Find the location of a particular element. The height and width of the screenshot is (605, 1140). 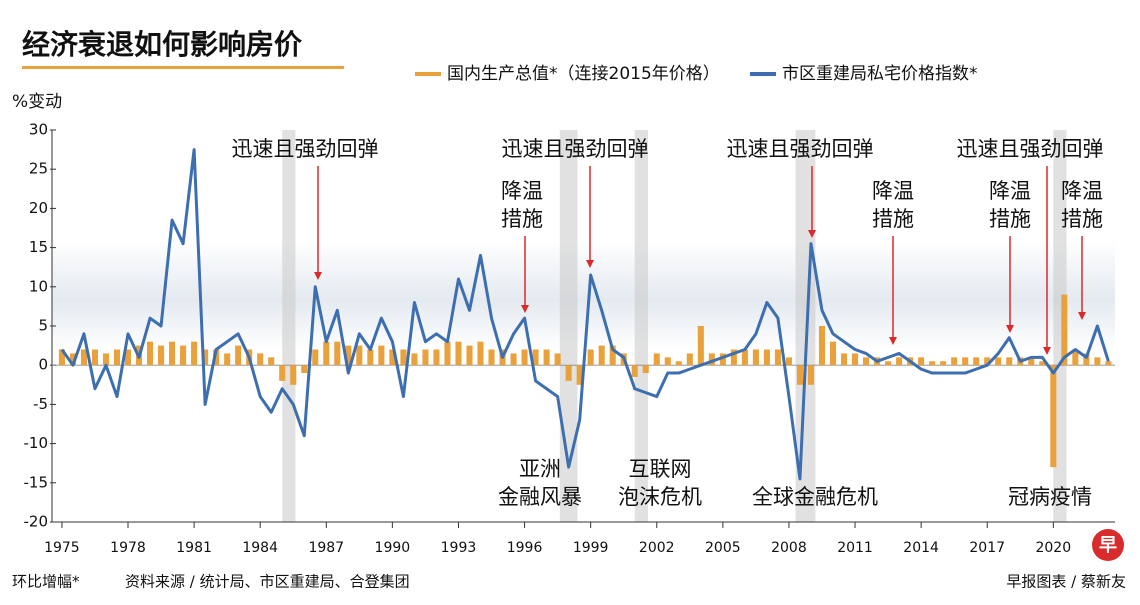

footnote: 环比增幅* is located at coordinates (46, 582).